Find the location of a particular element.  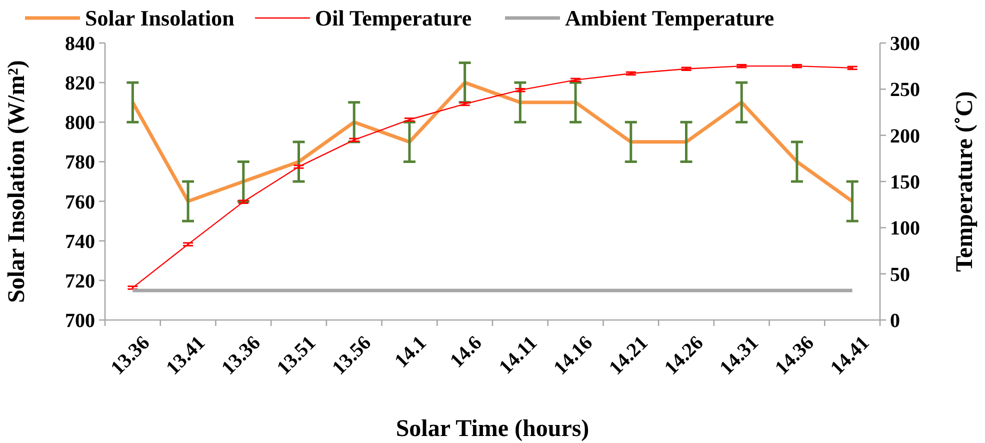

y-tick-label: 760 is located at coordinates (80, 202).